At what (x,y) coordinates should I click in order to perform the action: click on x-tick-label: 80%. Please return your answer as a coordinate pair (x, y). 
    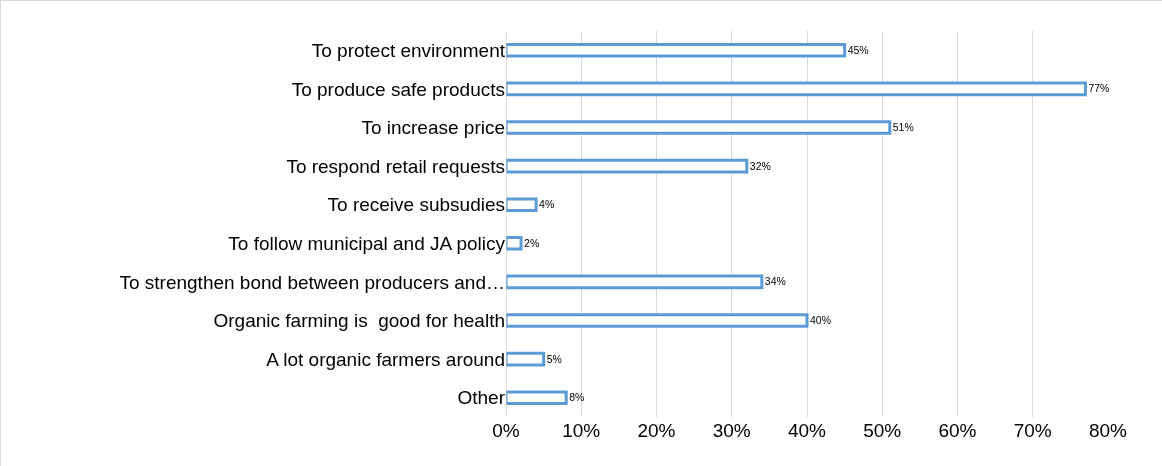
    Looking at the image, I should click on (1108, 430).